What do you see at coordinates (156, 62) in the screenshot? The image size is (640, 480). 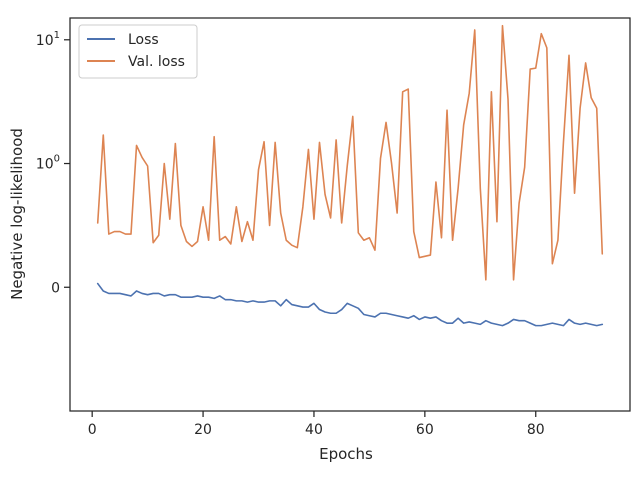 I see `legend-label-val-loss: Val. loss` at bounding box center [156, 62].